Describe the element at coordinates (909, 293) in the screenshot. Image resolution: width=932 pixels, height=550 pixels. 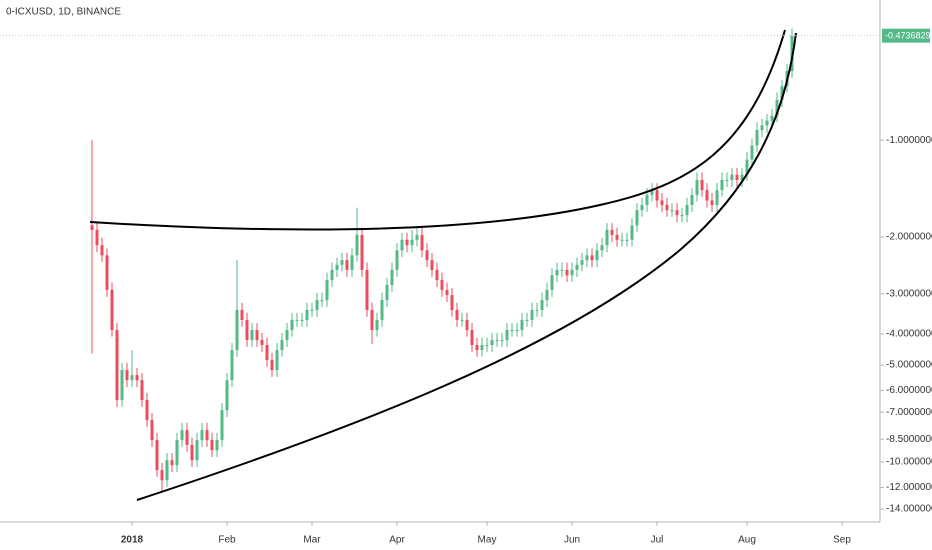
I see `y-tick-label: -3.0000000` at that location.